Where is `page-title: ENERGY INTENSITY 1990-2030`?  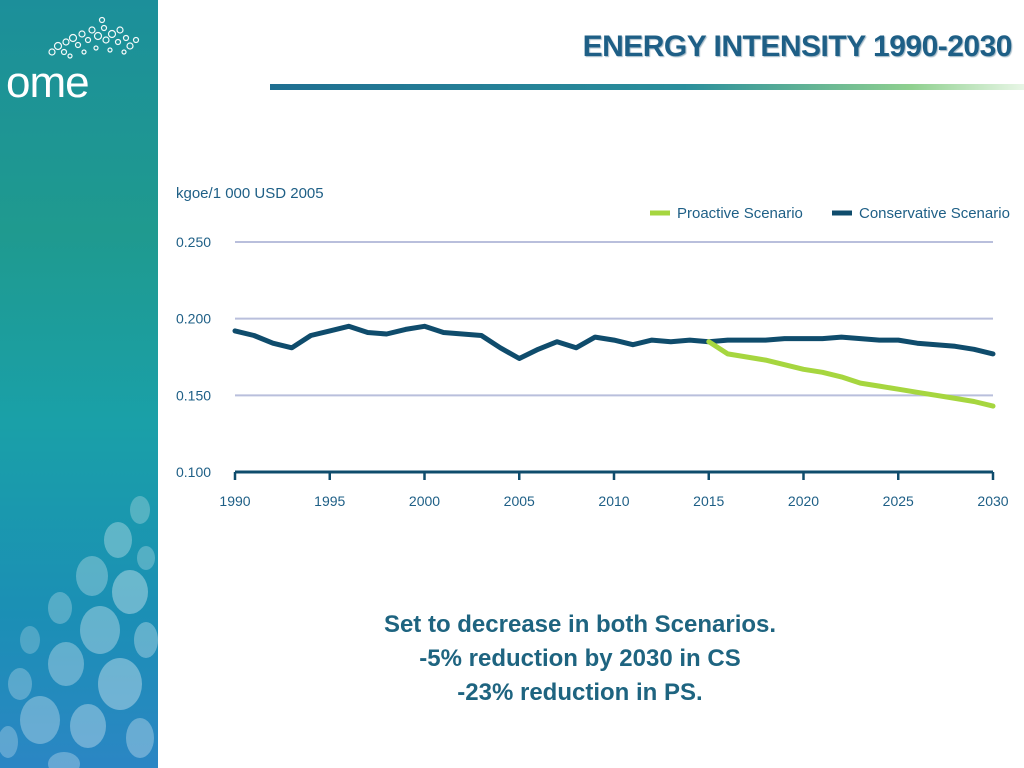
page-title: ENERGY INTENSITY 1990-2030 is located at coordinates (797, 46).